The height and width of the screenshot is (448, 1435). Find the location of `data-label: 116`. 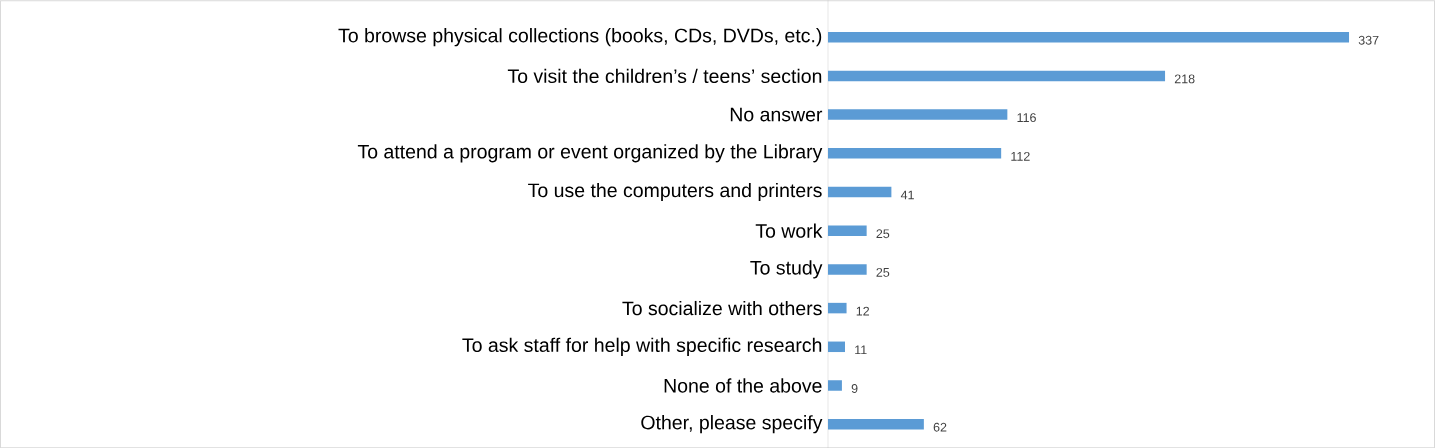

data-label: 116 is located at coordinates (1026, 117).